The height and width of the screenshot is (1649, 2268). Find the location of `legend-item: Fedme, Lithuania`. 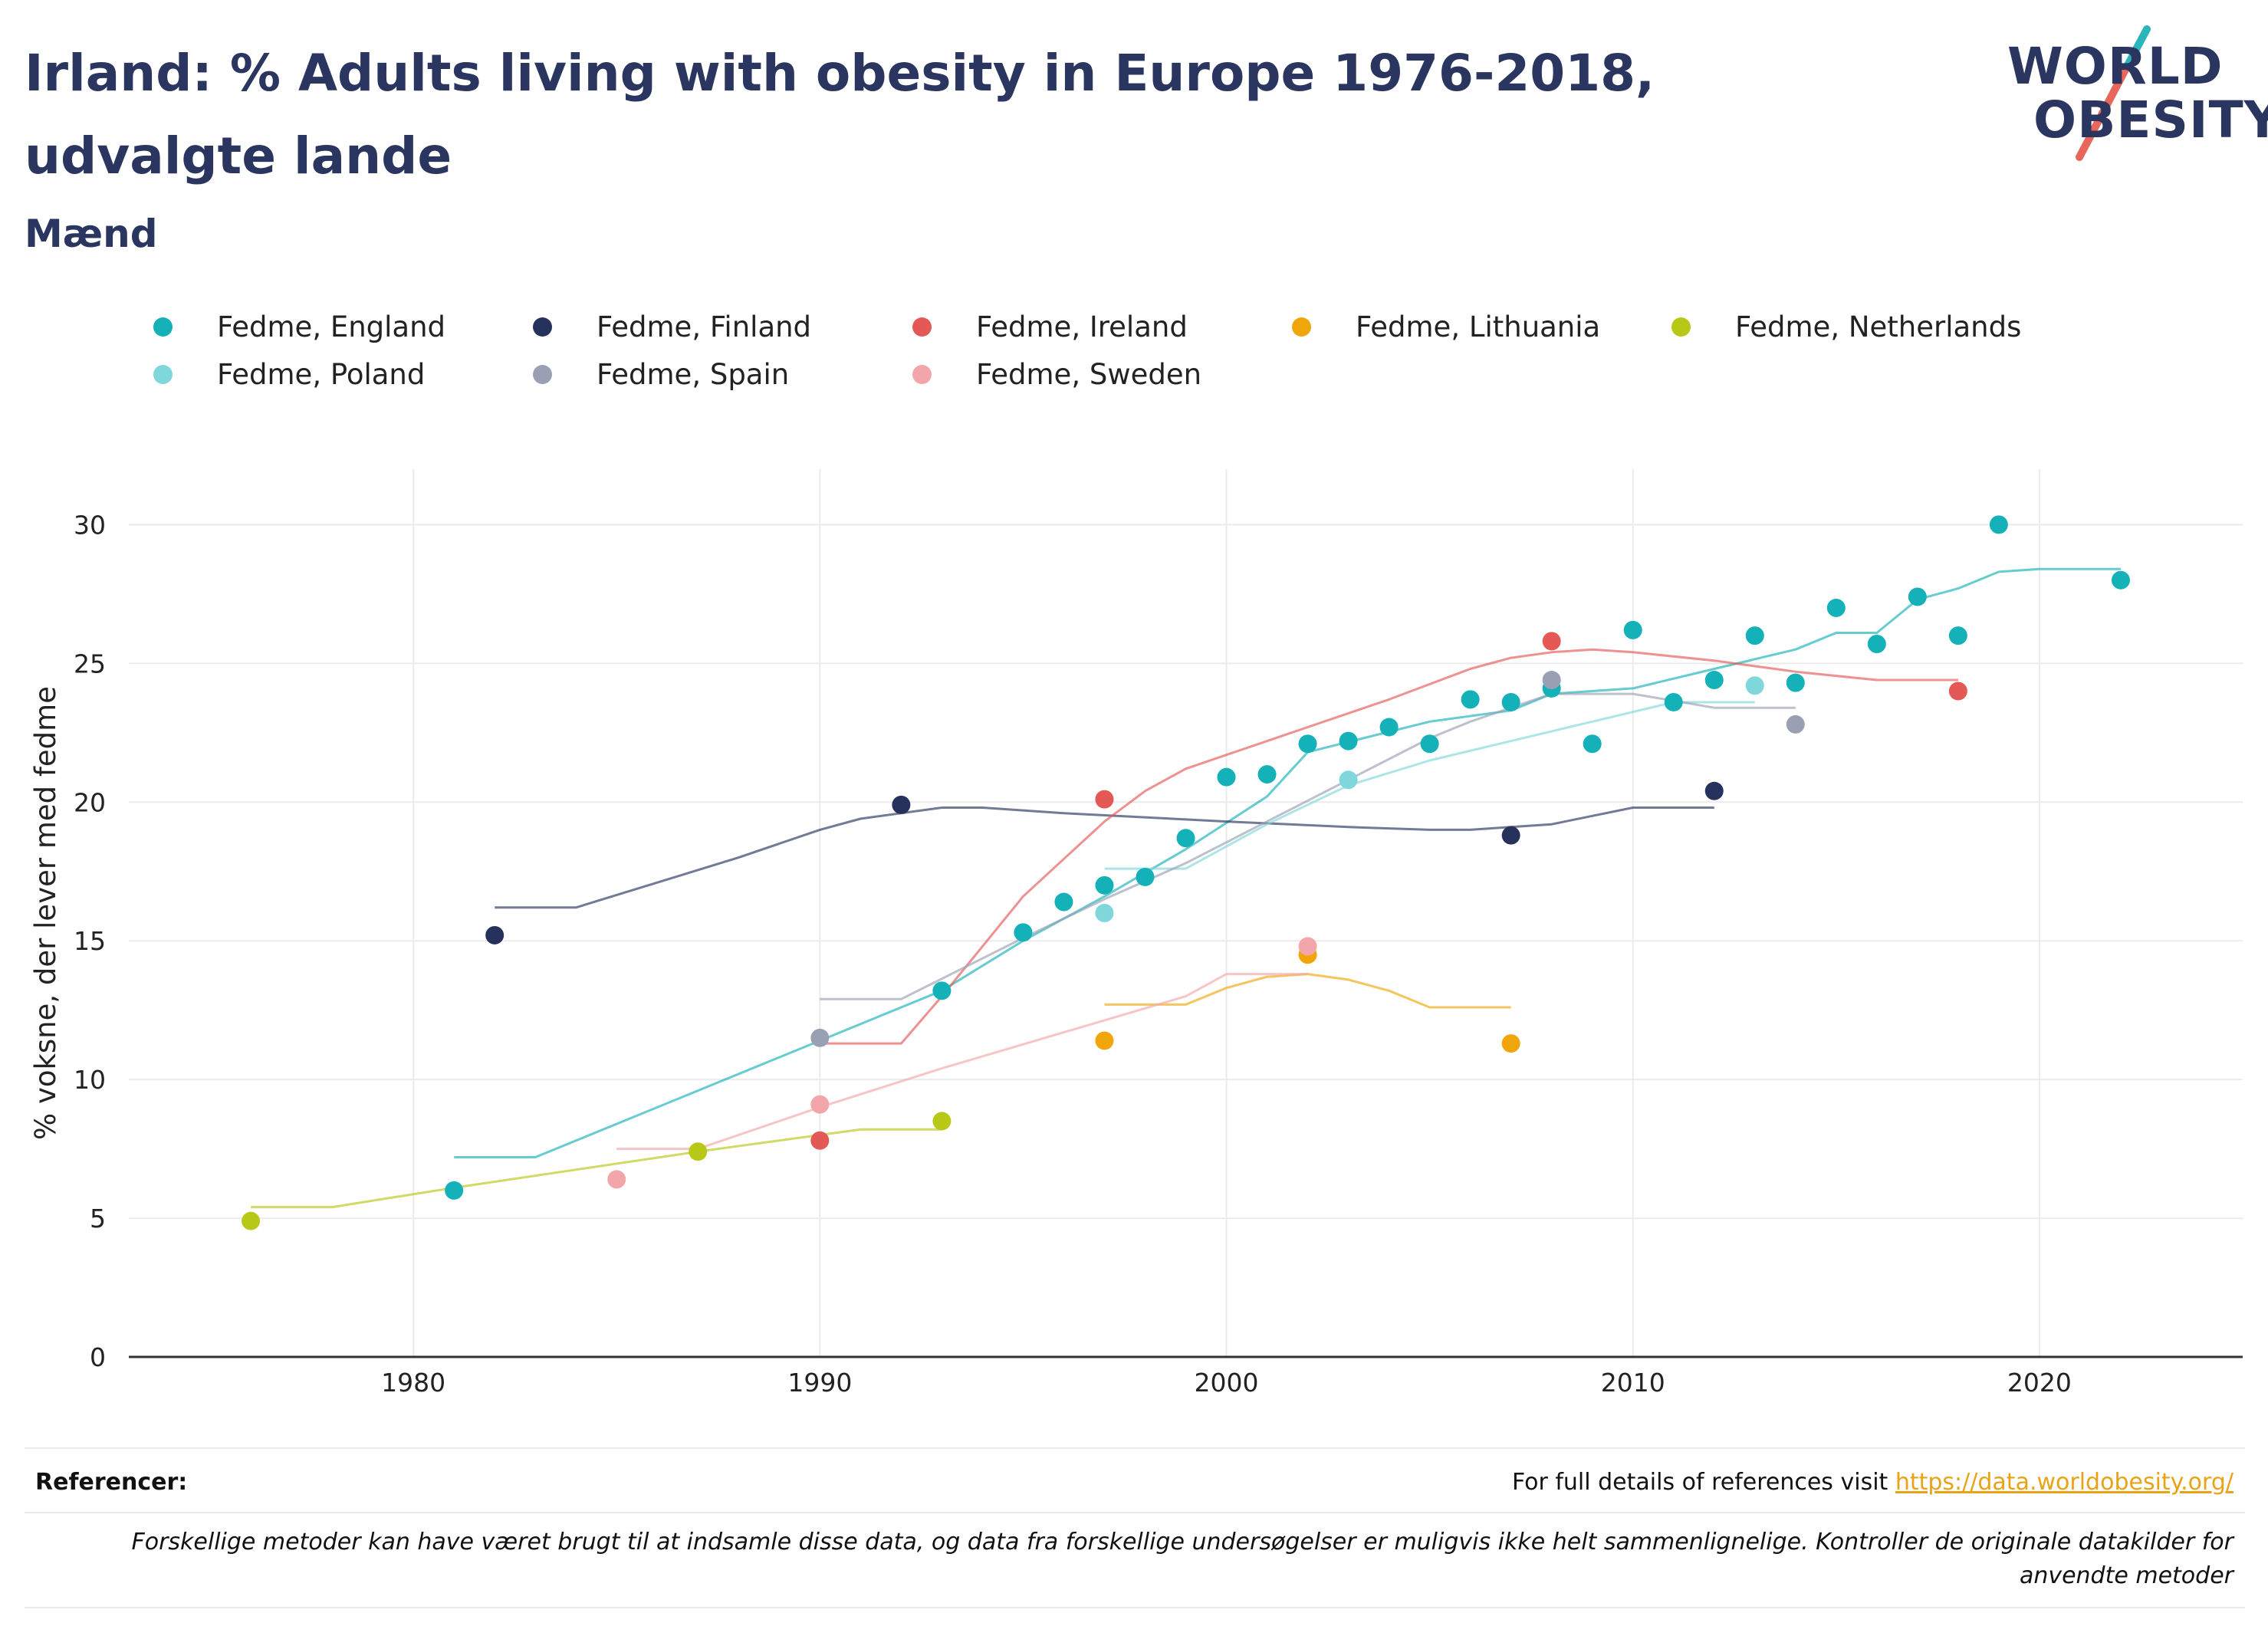

legend-item: Fedme, Lithuania is located at coordinates (1446, 326).